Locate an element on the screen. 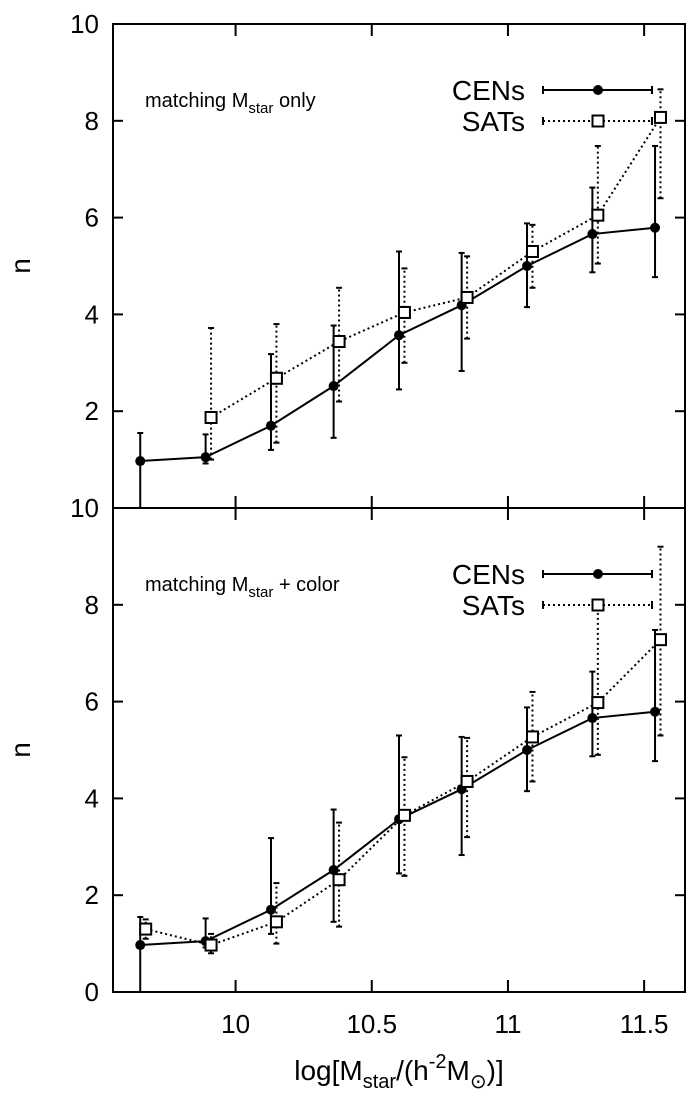 The height and width of the screenshot is (1096, 691). annotation-rest: only is located at coordinates (294, 101).